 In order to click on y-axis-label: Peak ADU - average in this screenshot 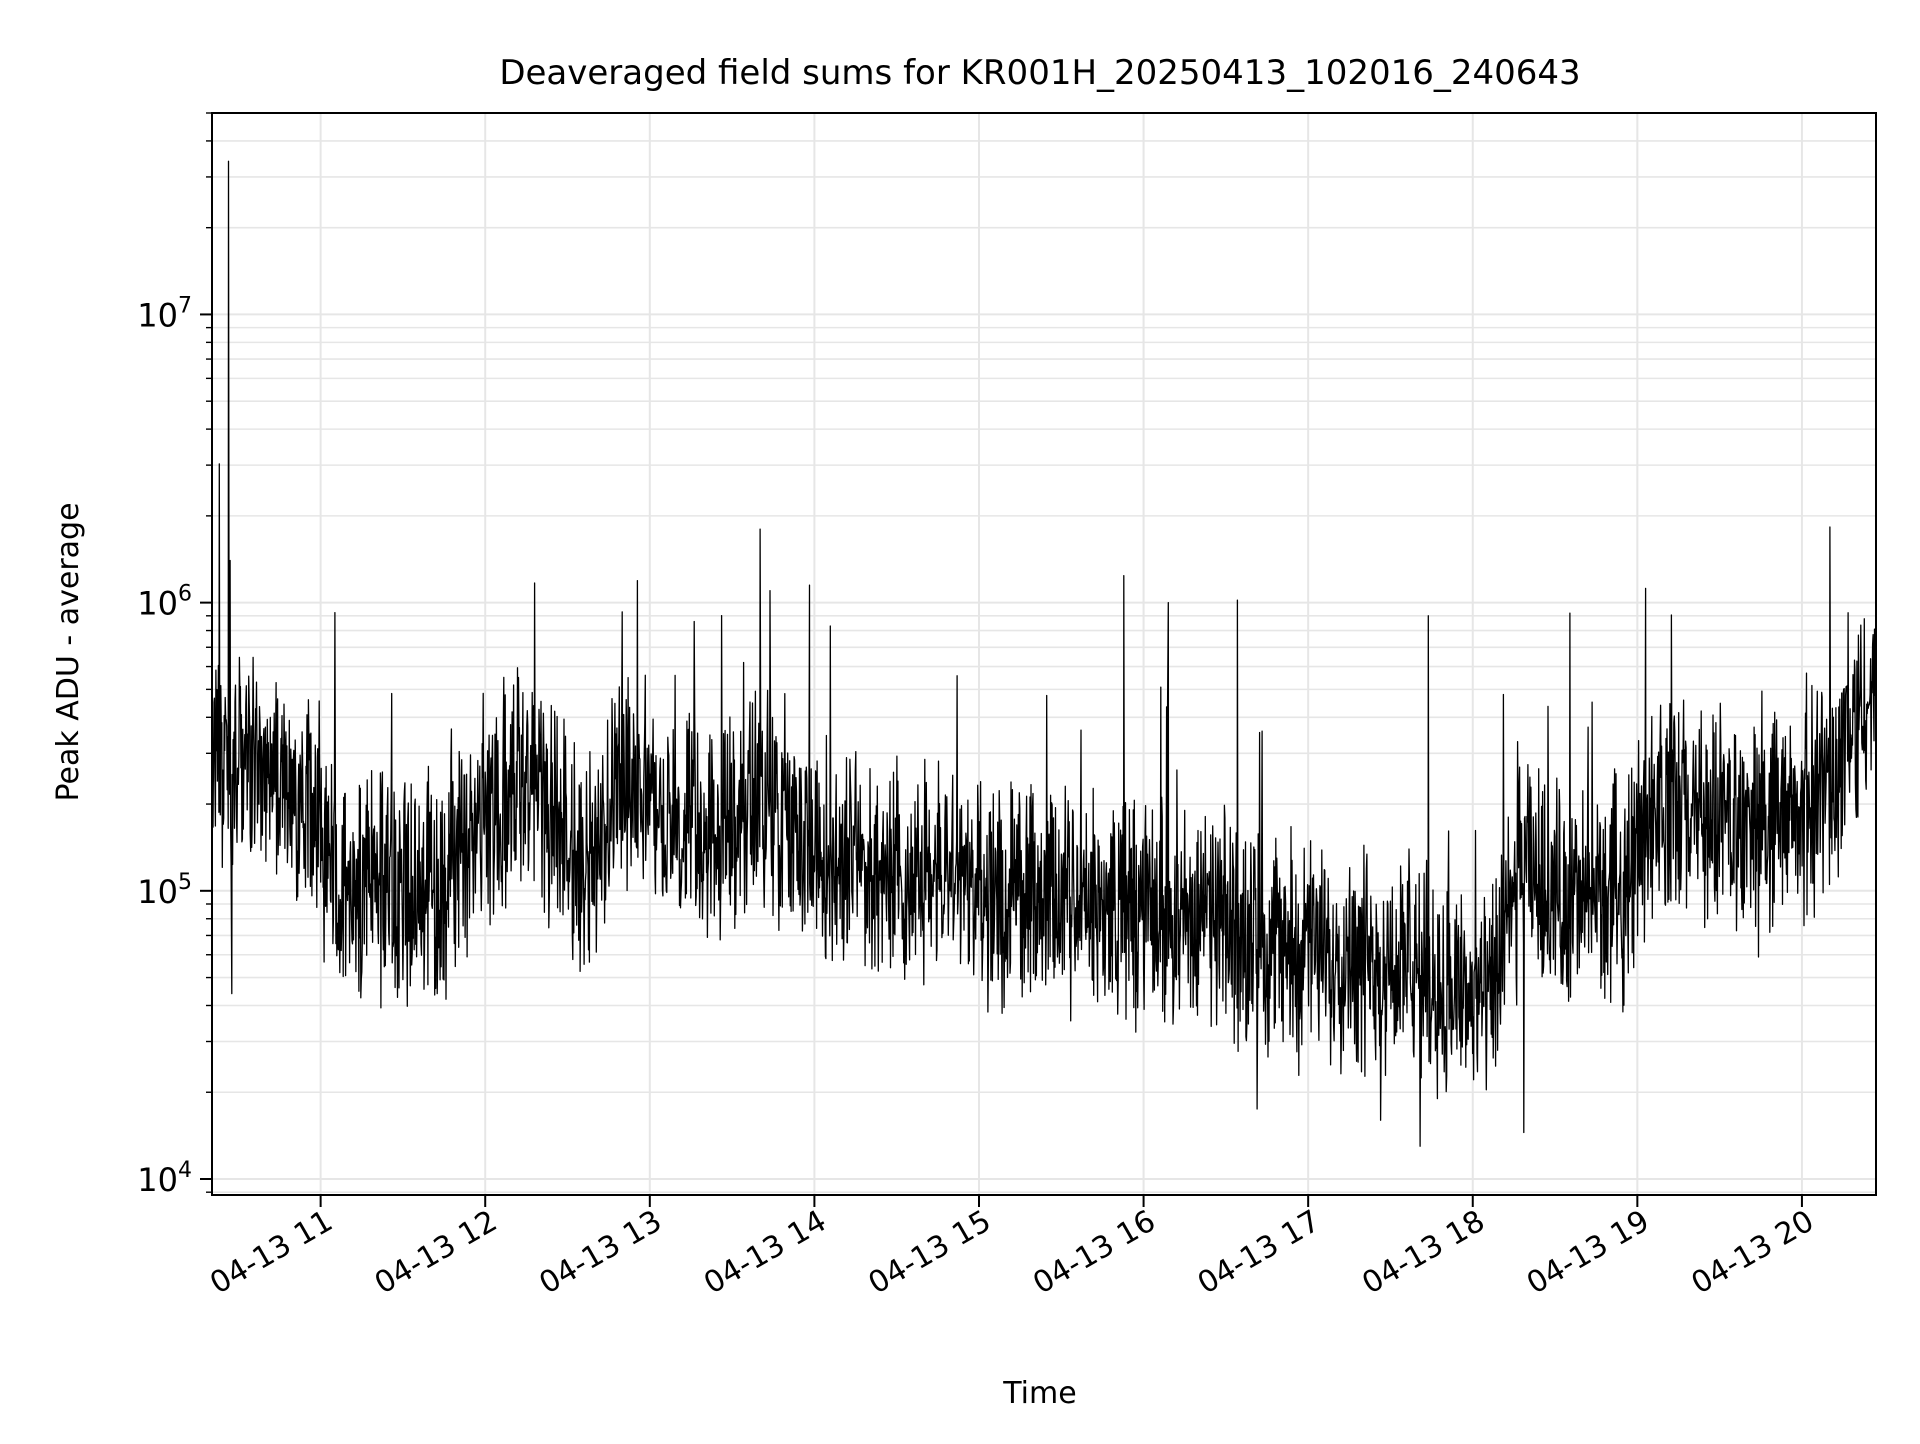, I will do `click(68, 651)`.